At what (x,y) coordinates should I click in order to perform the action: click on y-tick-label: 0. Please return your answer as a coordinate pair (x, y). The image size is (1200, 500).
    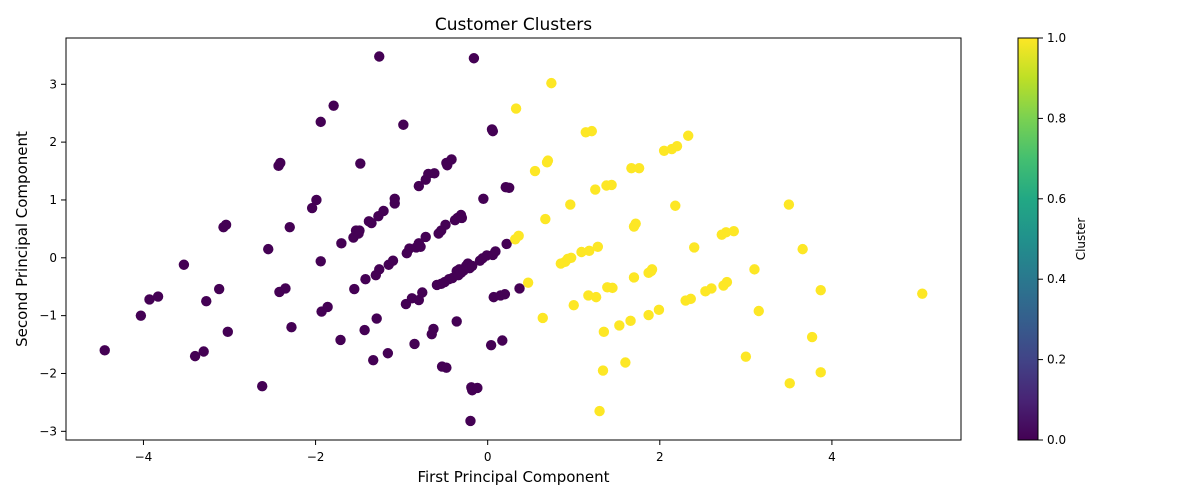
    Looking at the image, I should click on (53, 258).